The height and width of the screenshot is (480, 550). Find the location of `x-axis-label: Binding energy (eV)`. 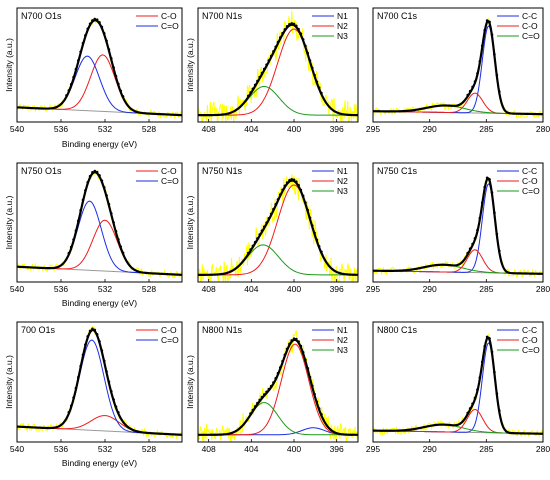

x-axis-label: Binding energy (eV) is located at coordinates (99, 463).